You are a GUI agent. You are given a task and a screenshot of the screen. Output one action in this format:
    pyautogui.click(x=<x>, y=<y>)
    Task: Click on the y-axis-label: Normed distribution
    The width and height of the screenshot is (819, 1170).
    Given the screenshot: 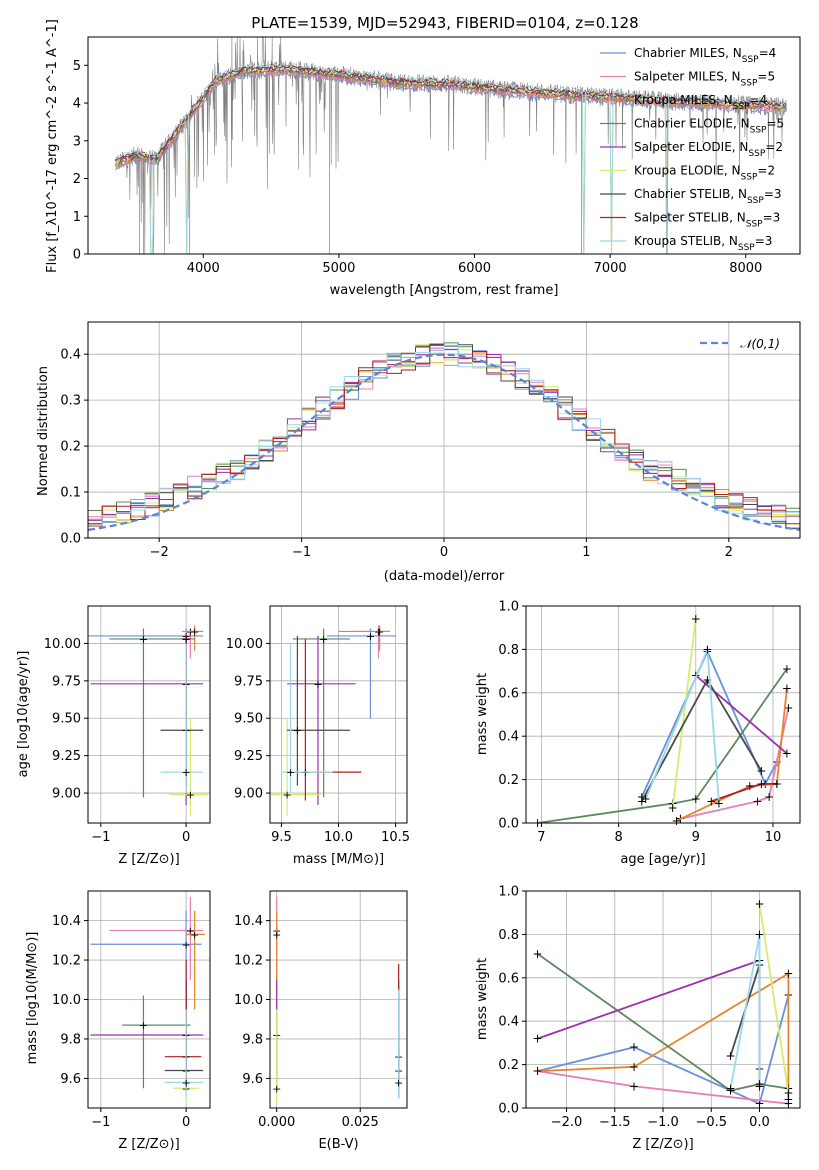 What is the action you would take?
    pyautogui.click(x=43, y=431)
    